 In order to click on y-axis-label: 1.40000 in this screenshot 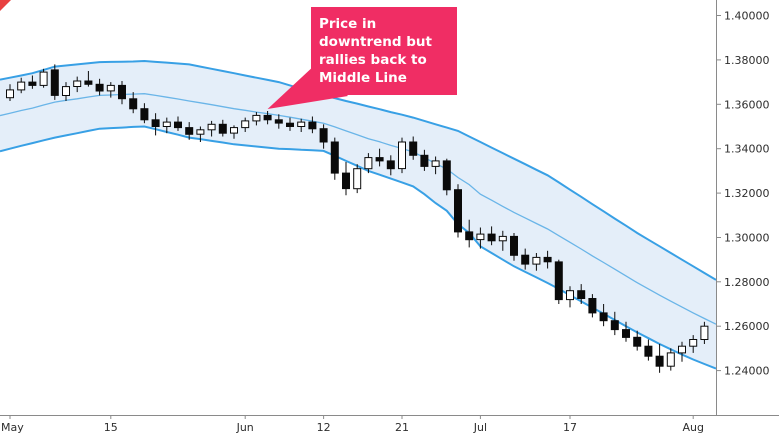, I will do `click(747, 16)`.